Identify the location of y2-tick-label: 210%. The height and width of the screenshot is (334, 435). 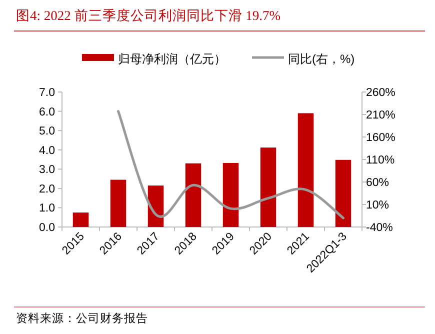
(381, 116).